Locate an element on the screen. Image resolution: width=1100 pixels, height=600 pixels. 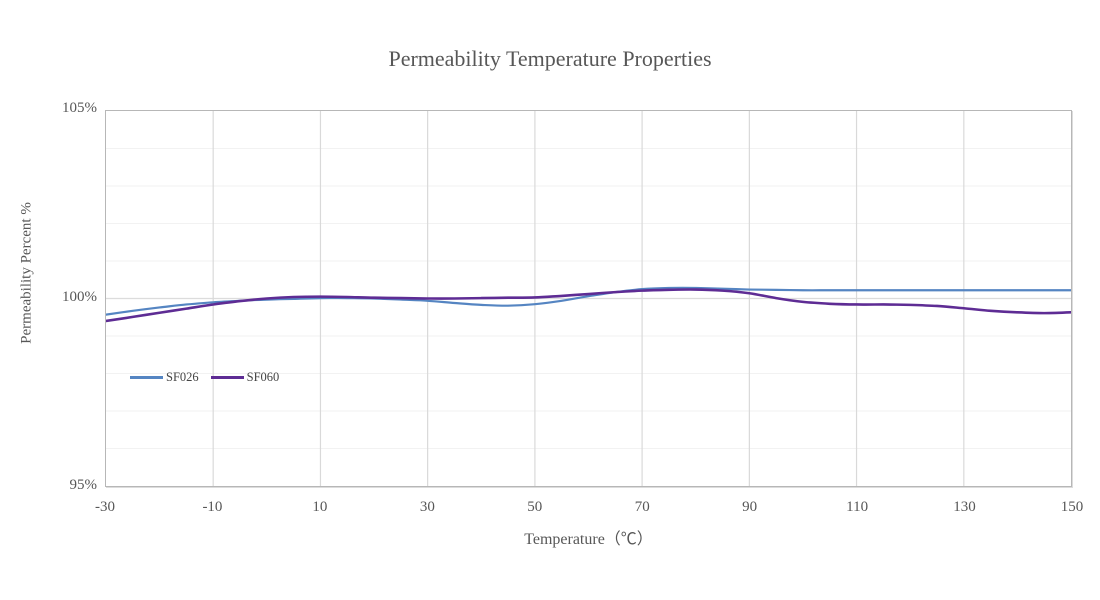
legend-item-sf026: SF026 is located at coordinates (164, 377).